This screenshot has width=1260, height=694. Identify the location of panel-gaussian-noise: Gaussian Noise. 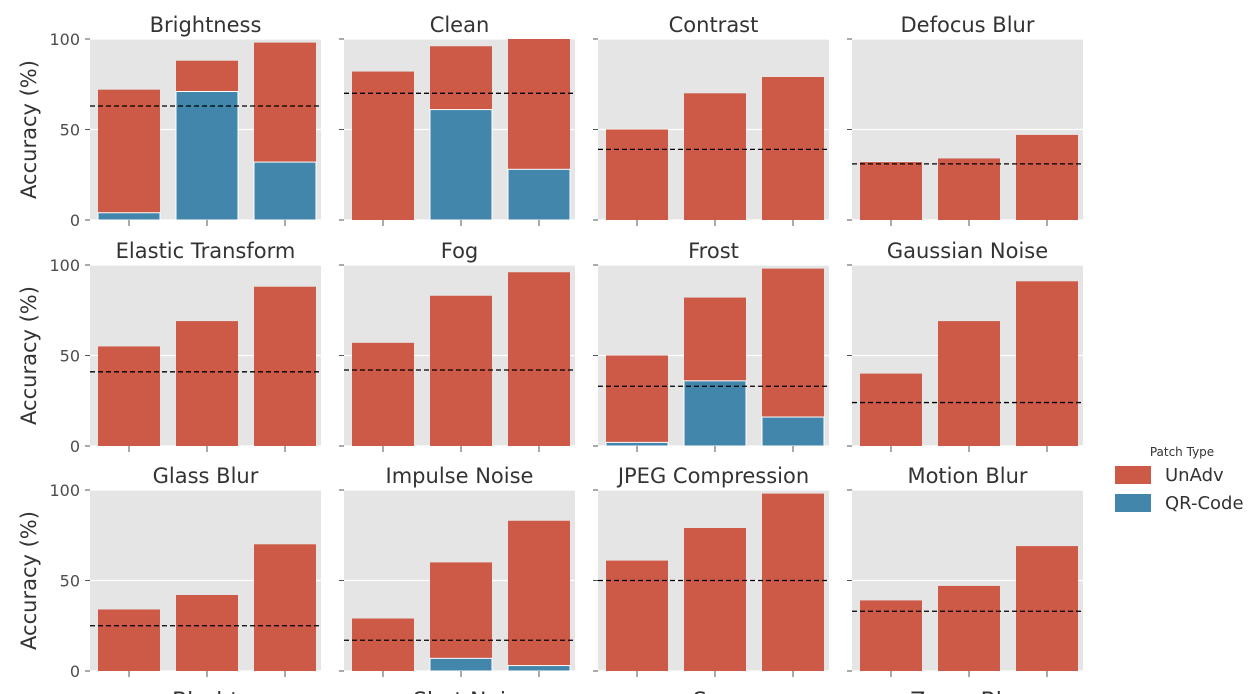
(965, 345).